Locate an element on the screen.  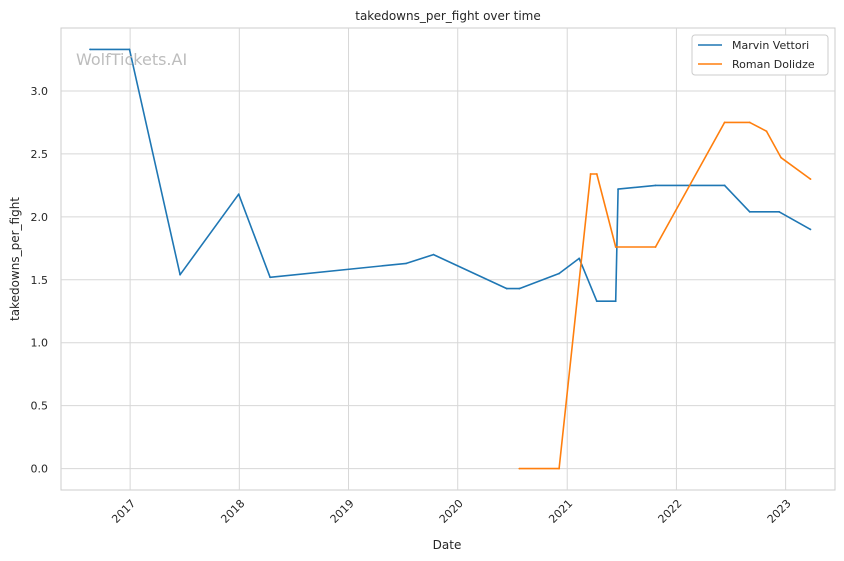
x-tick-label: 2019 is located at coordinates (342, 511).